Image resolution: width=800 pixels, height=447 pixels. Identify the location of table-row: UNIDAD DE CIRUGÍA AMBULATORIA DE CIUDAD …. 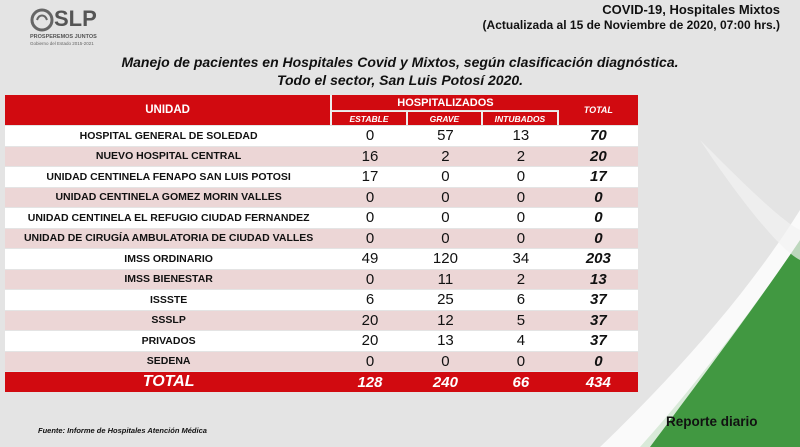
(321, 238).